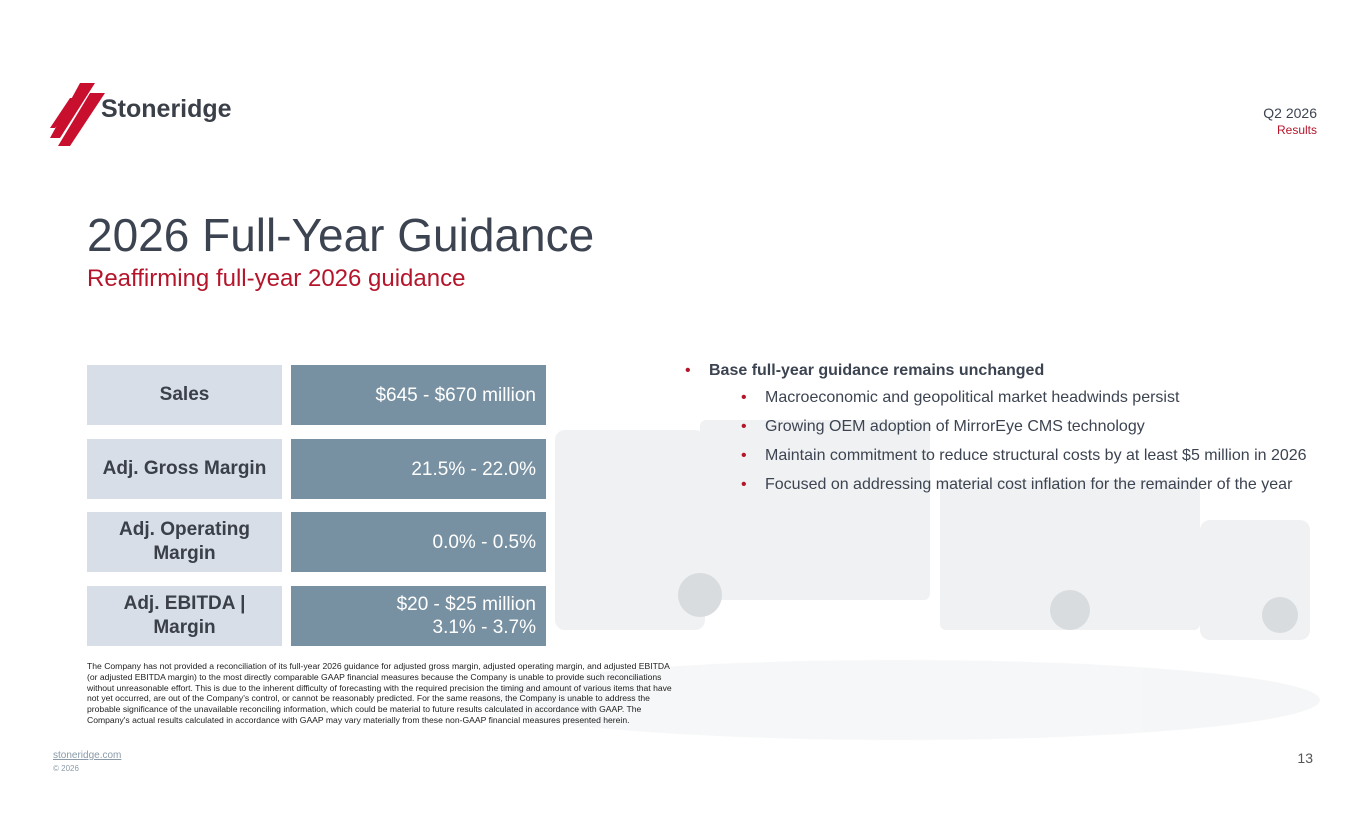 Image resolution: width=1365 pixels, height=829 pixels. Describe the element at coordinates (473, 469) in the screenshot. I see `value-line: 21.5% - 22.0%` at that location.